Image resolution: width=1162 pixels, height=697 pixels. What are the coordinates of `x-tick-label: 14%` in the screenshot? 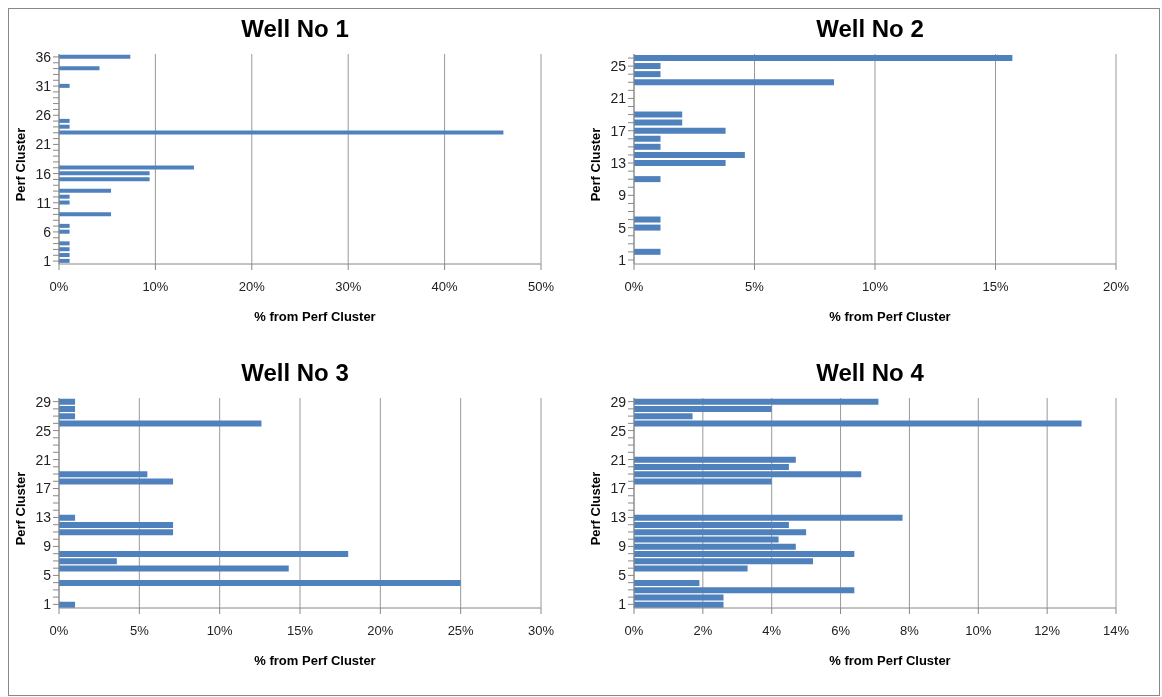 It's located at (1116, 631).